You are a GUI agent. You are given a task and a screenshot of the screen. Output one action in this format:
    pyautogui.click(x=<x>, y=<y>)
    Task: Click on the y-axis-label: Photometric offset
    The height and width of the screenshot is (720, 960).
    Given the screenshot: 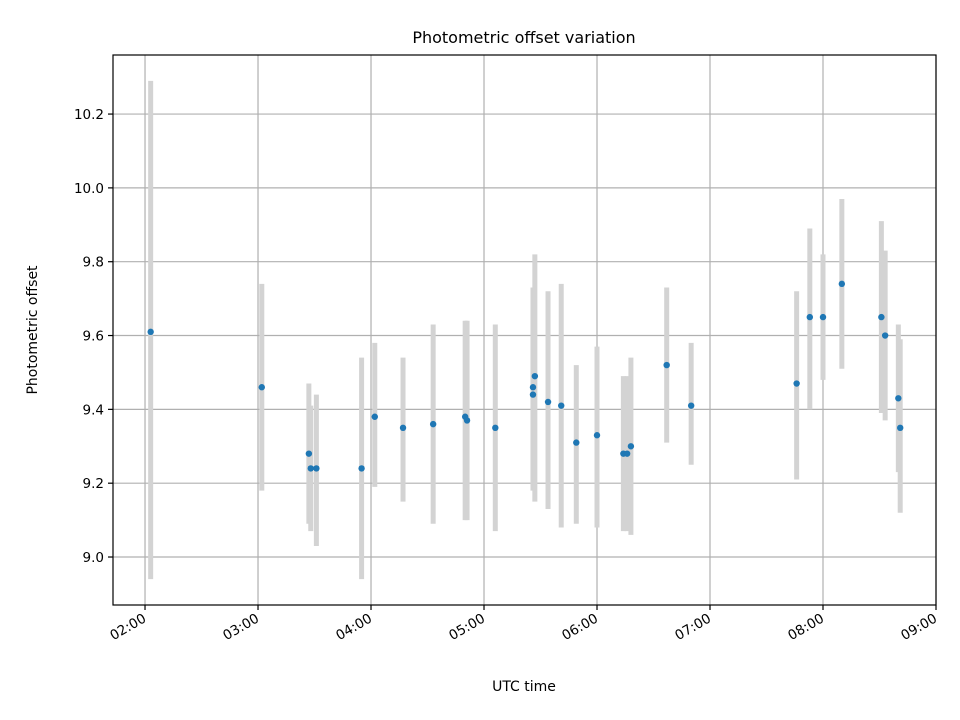 What is the action you would take?
    pyautogui.click(x=33, y=330)
    